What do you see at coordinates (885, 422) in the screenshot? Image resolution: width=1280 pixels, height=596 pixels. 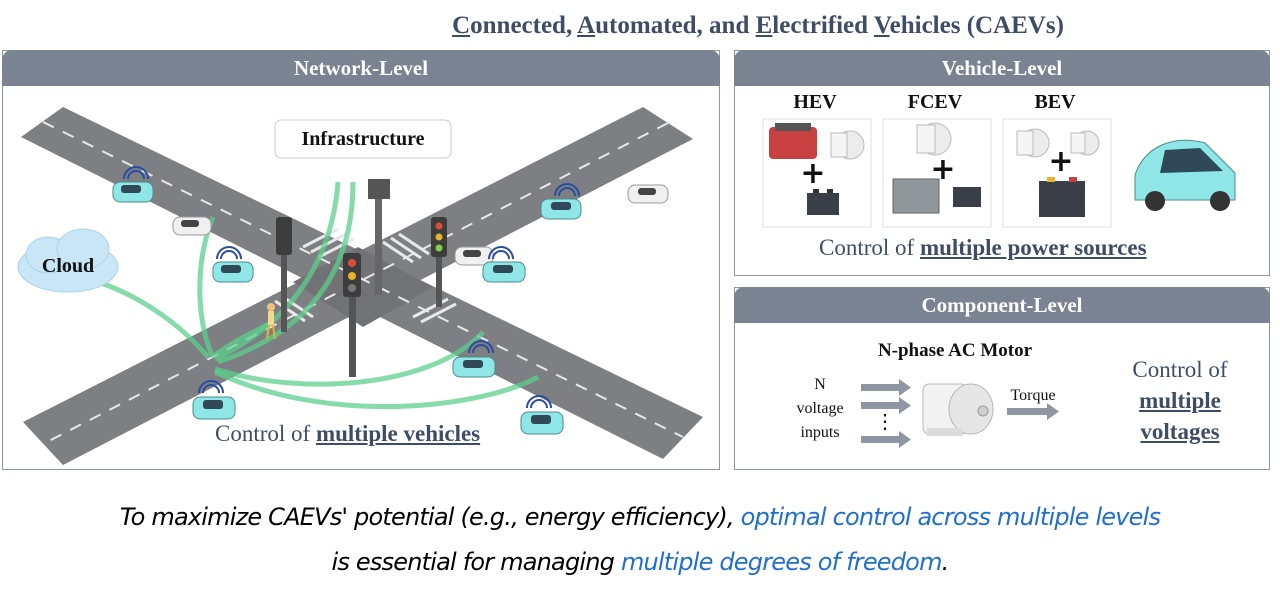 I see `input-dots: ⋮` at bounding box center [885, 422].